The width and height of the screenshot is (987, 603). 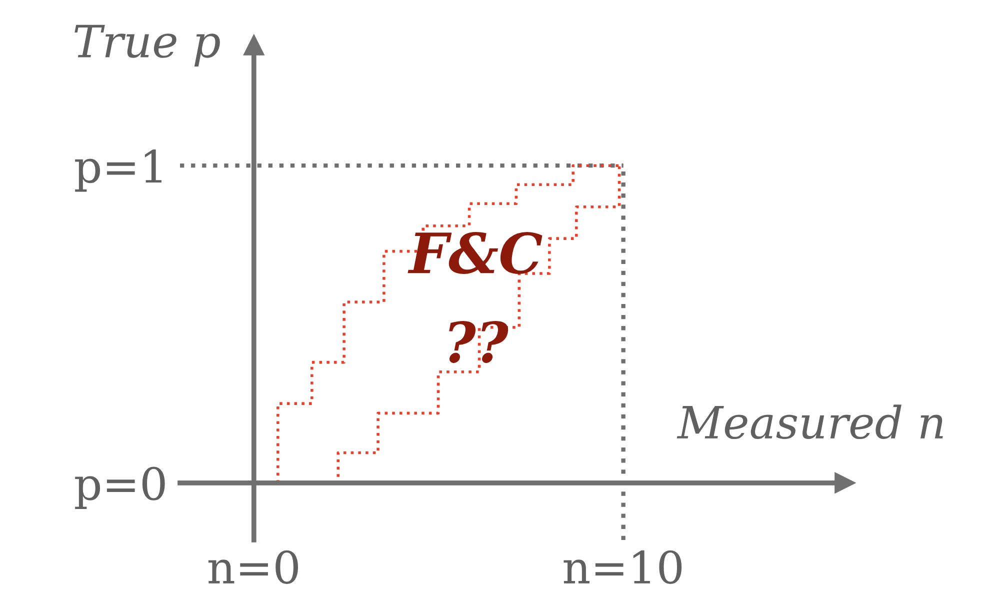 I want to click on annotation: ??, so click(x=478, y=342).